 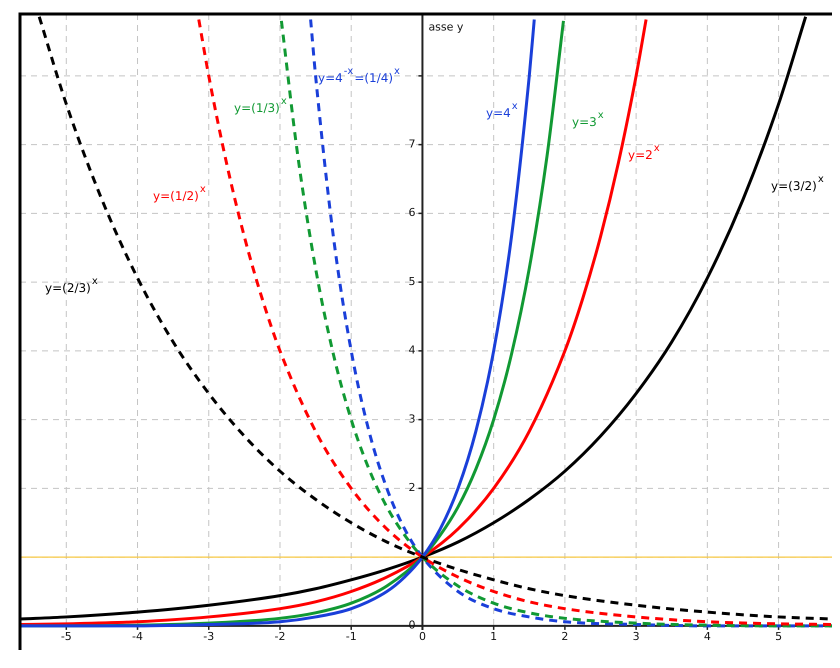 What do you see at coordinates (412, 281) in the screenshot?
I see `y-tick-label: 5` at bounding box center [412, 281].